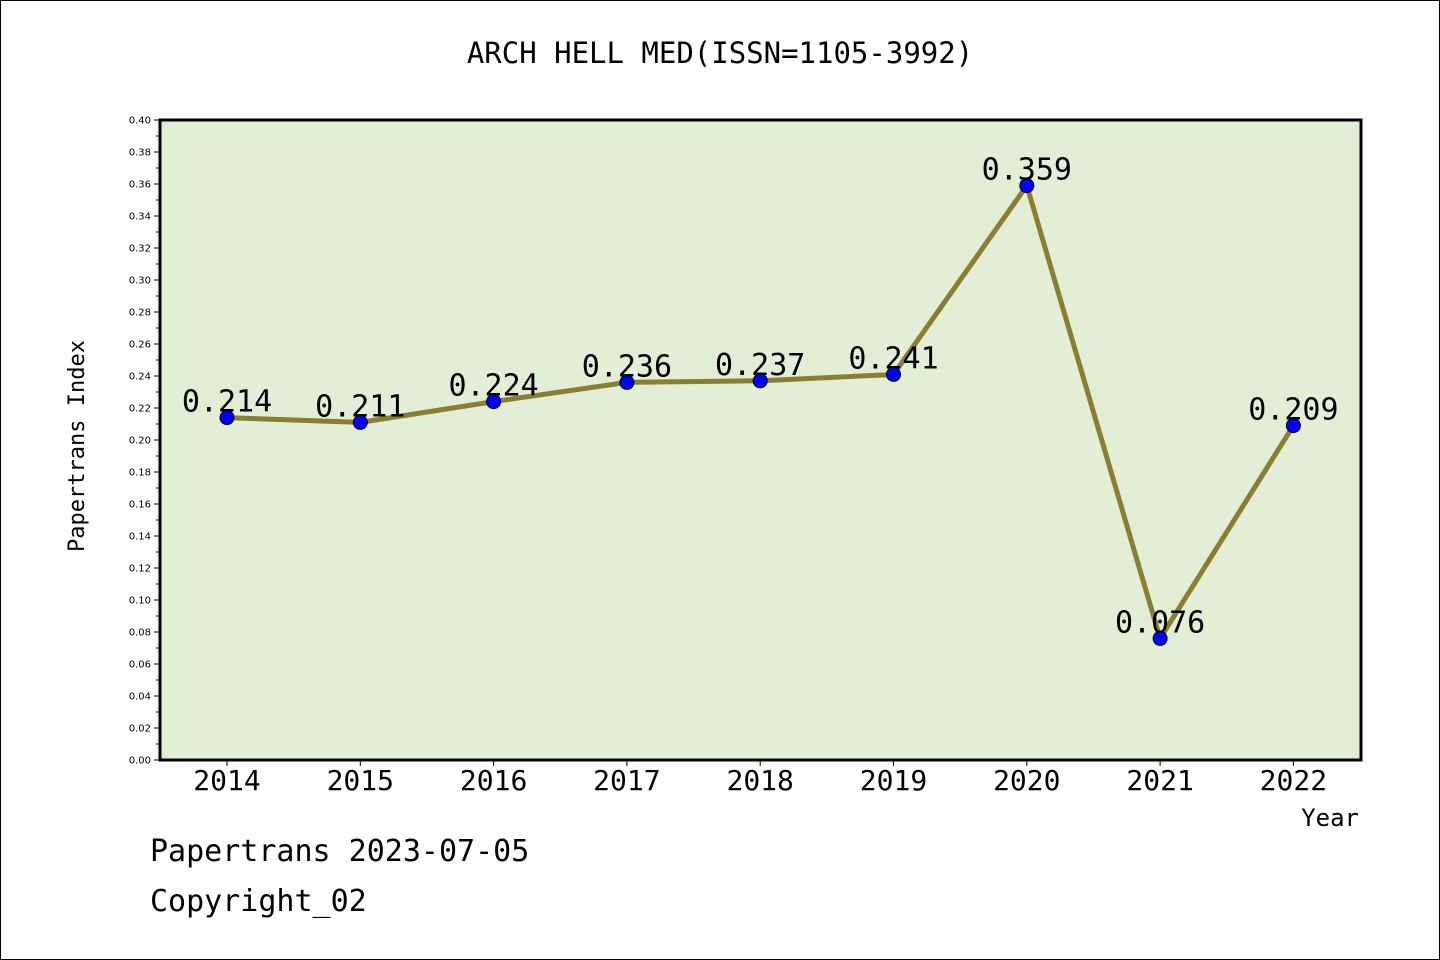  What do you see at coordinates (140, 313) in the screenshot?
I see `y-tick-label: 0.28` at bounding box center [140, 313].